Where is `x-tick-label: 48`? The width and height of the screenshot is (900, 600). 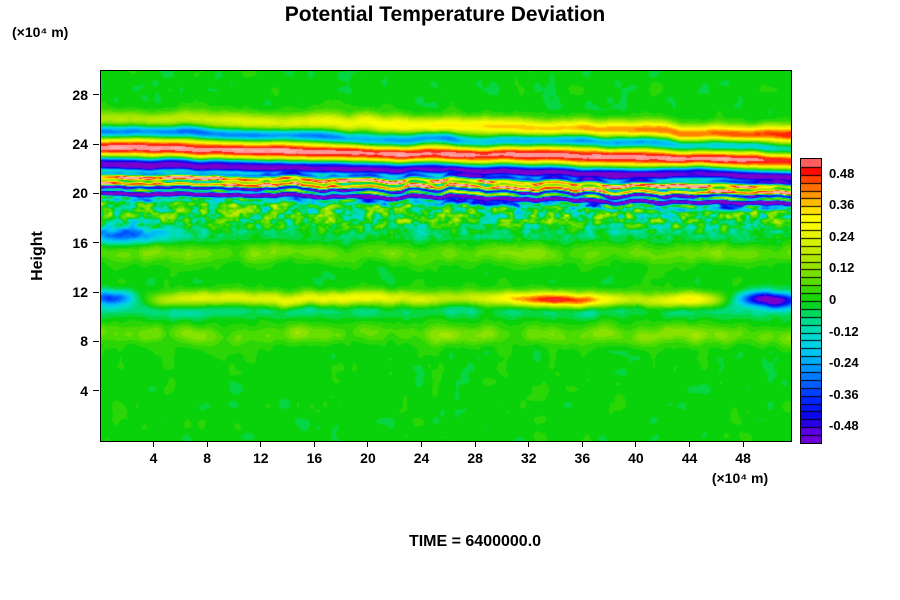 x-tick-label: 48 is located at coordinates (743, 458).